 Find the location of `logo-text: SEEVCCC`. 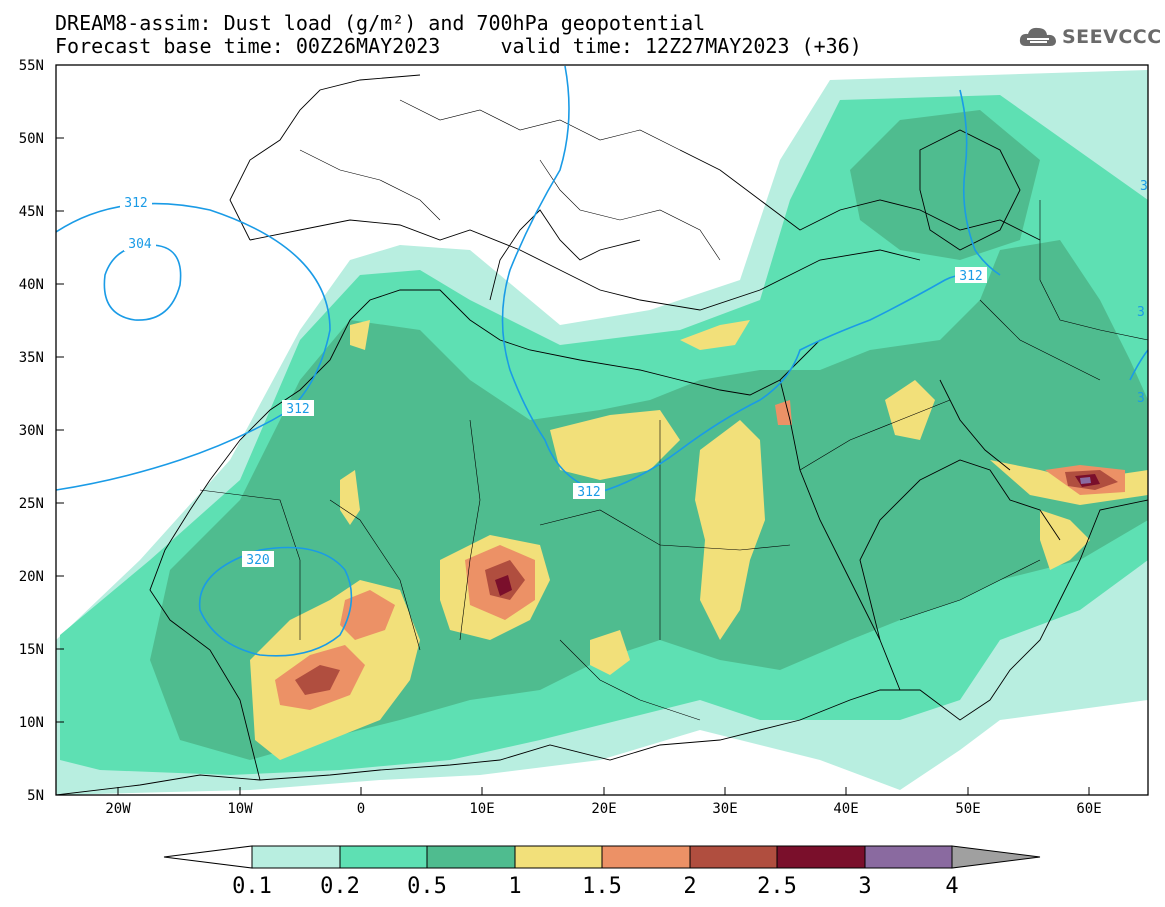

logo-text: SEEVCCC is located at coordinates (1112, 37).